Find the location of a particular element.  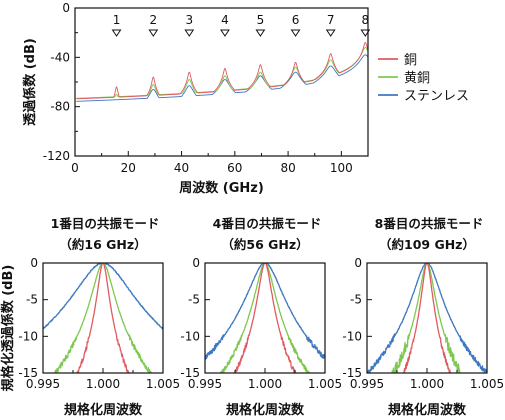

peak-marker-label: 1 is located at coordinates (117, 20).